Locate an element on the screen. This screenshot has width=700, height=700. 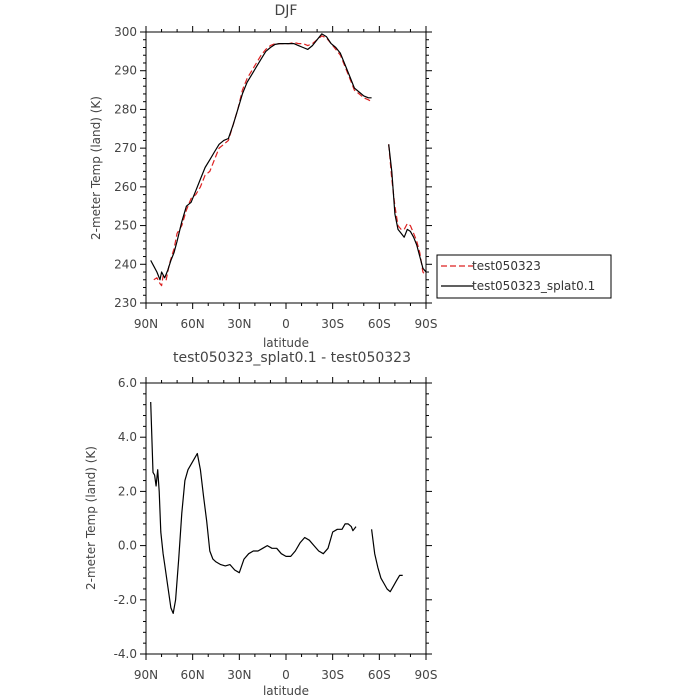
y-tick-label: 300 is located at coordinates (125, 32).